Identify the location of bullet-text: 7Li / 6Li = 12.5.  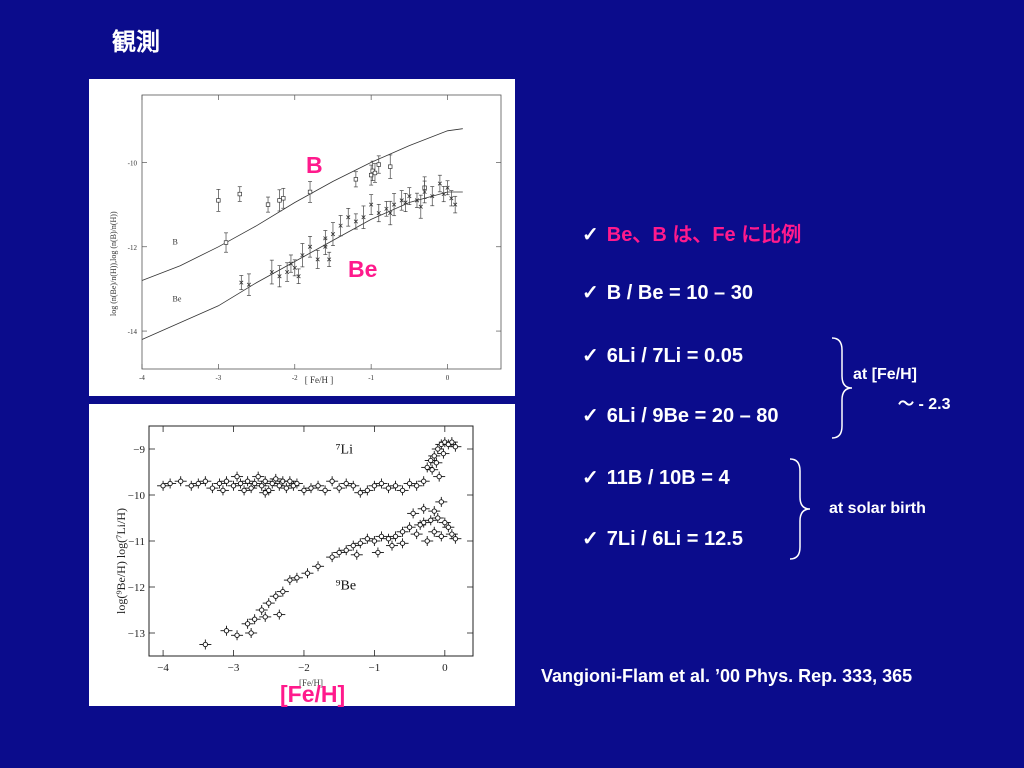
(674, 539).